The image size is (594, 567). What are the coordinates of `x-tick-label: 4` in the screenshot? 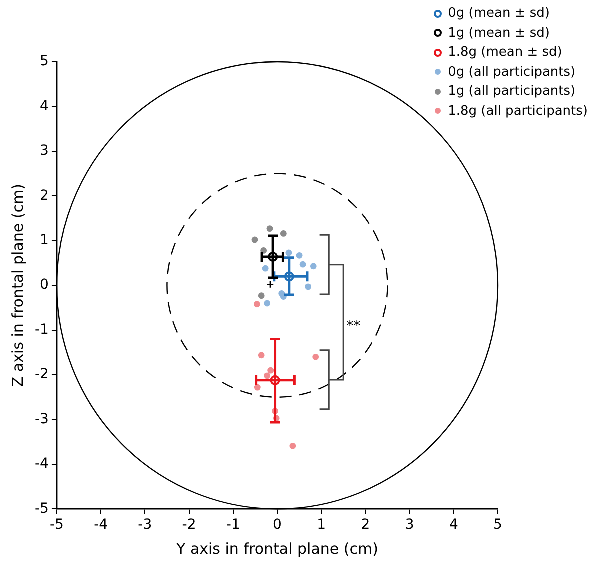 It's located at (453, 525).